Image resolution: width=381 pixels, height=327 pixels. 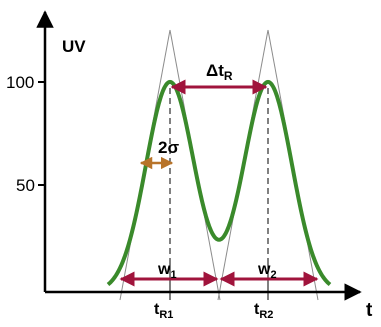 What do you see at coordinates (167, 271) in the screenshot?
I see `w1-label: w1` at bounding box center [167, 271].